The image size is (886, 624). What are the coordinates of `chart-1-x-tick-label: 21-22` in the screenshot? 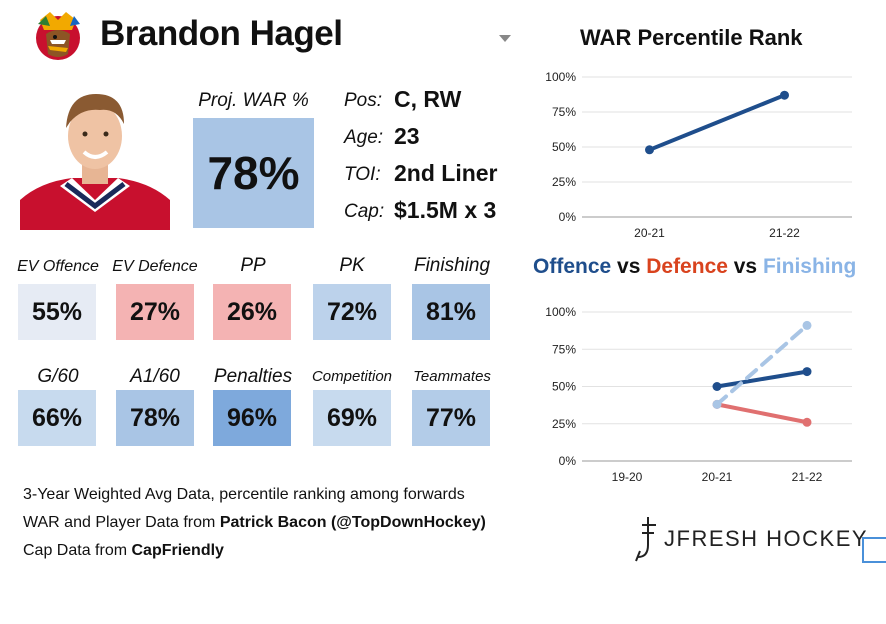 It's located at (784, 233).